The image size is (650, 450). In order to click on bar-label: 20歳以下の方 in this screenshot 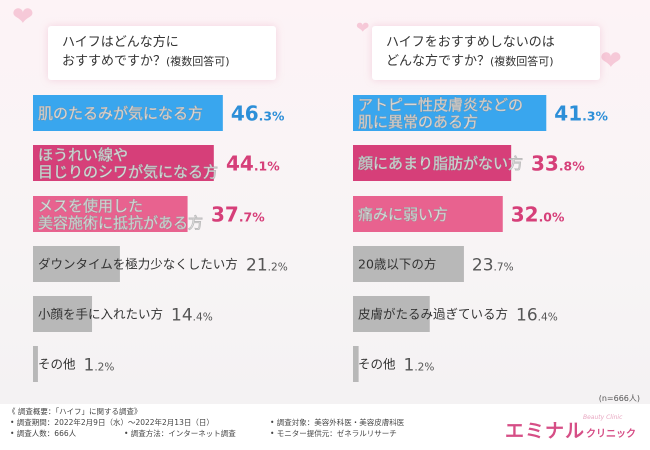, I will do `click(397, 263)`.